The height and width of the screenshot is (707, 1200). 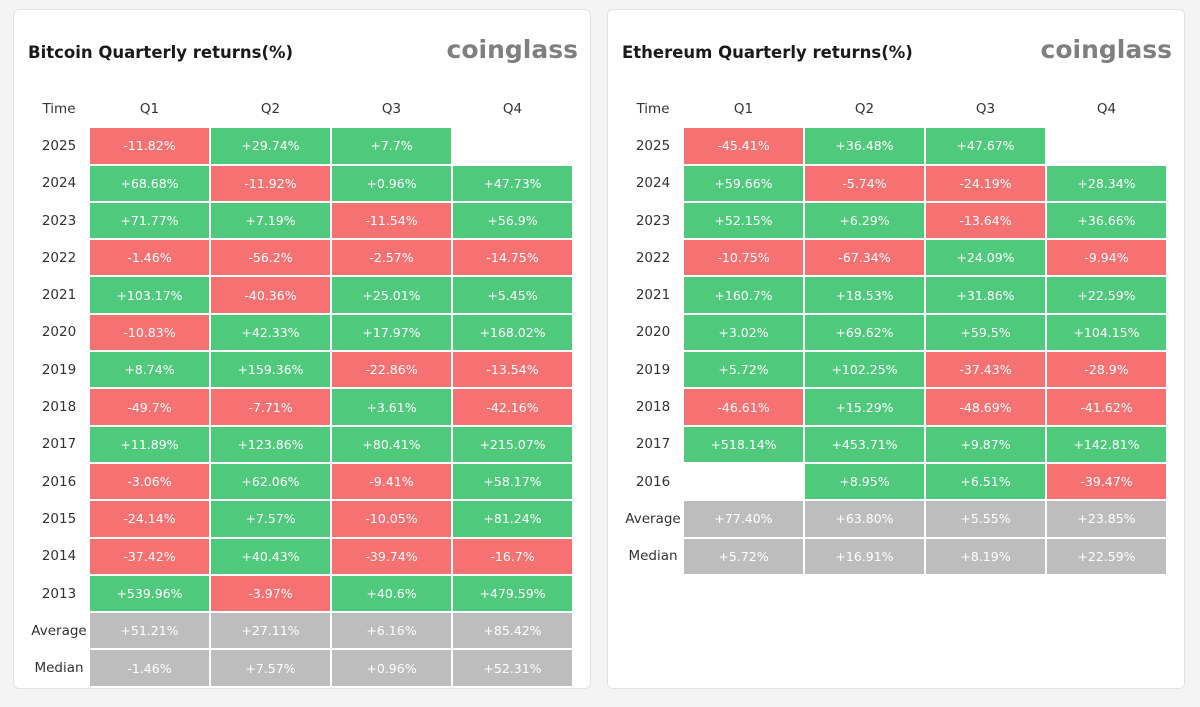 I want to click on return-cell: -10.83%, so click(x=149, y=332).